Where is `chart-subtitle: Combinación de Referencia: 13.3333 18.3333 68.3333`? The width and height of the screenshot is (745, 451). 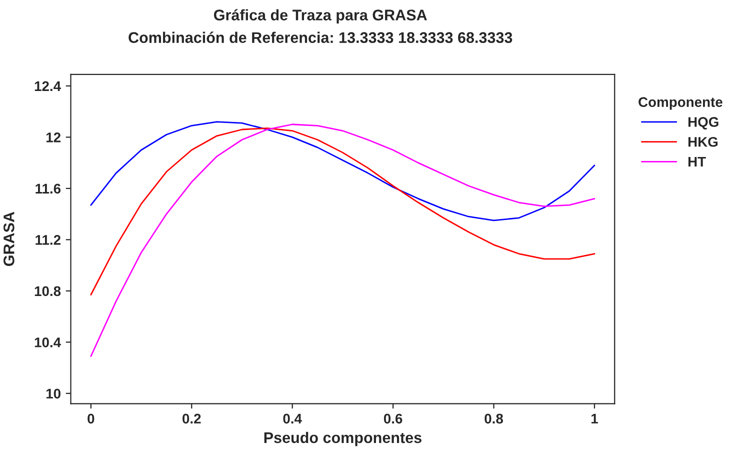
chart-subtitle: Combinación de Referencia: 13.3333 18.3333 68.3333 is located at coordinates (320, 38).